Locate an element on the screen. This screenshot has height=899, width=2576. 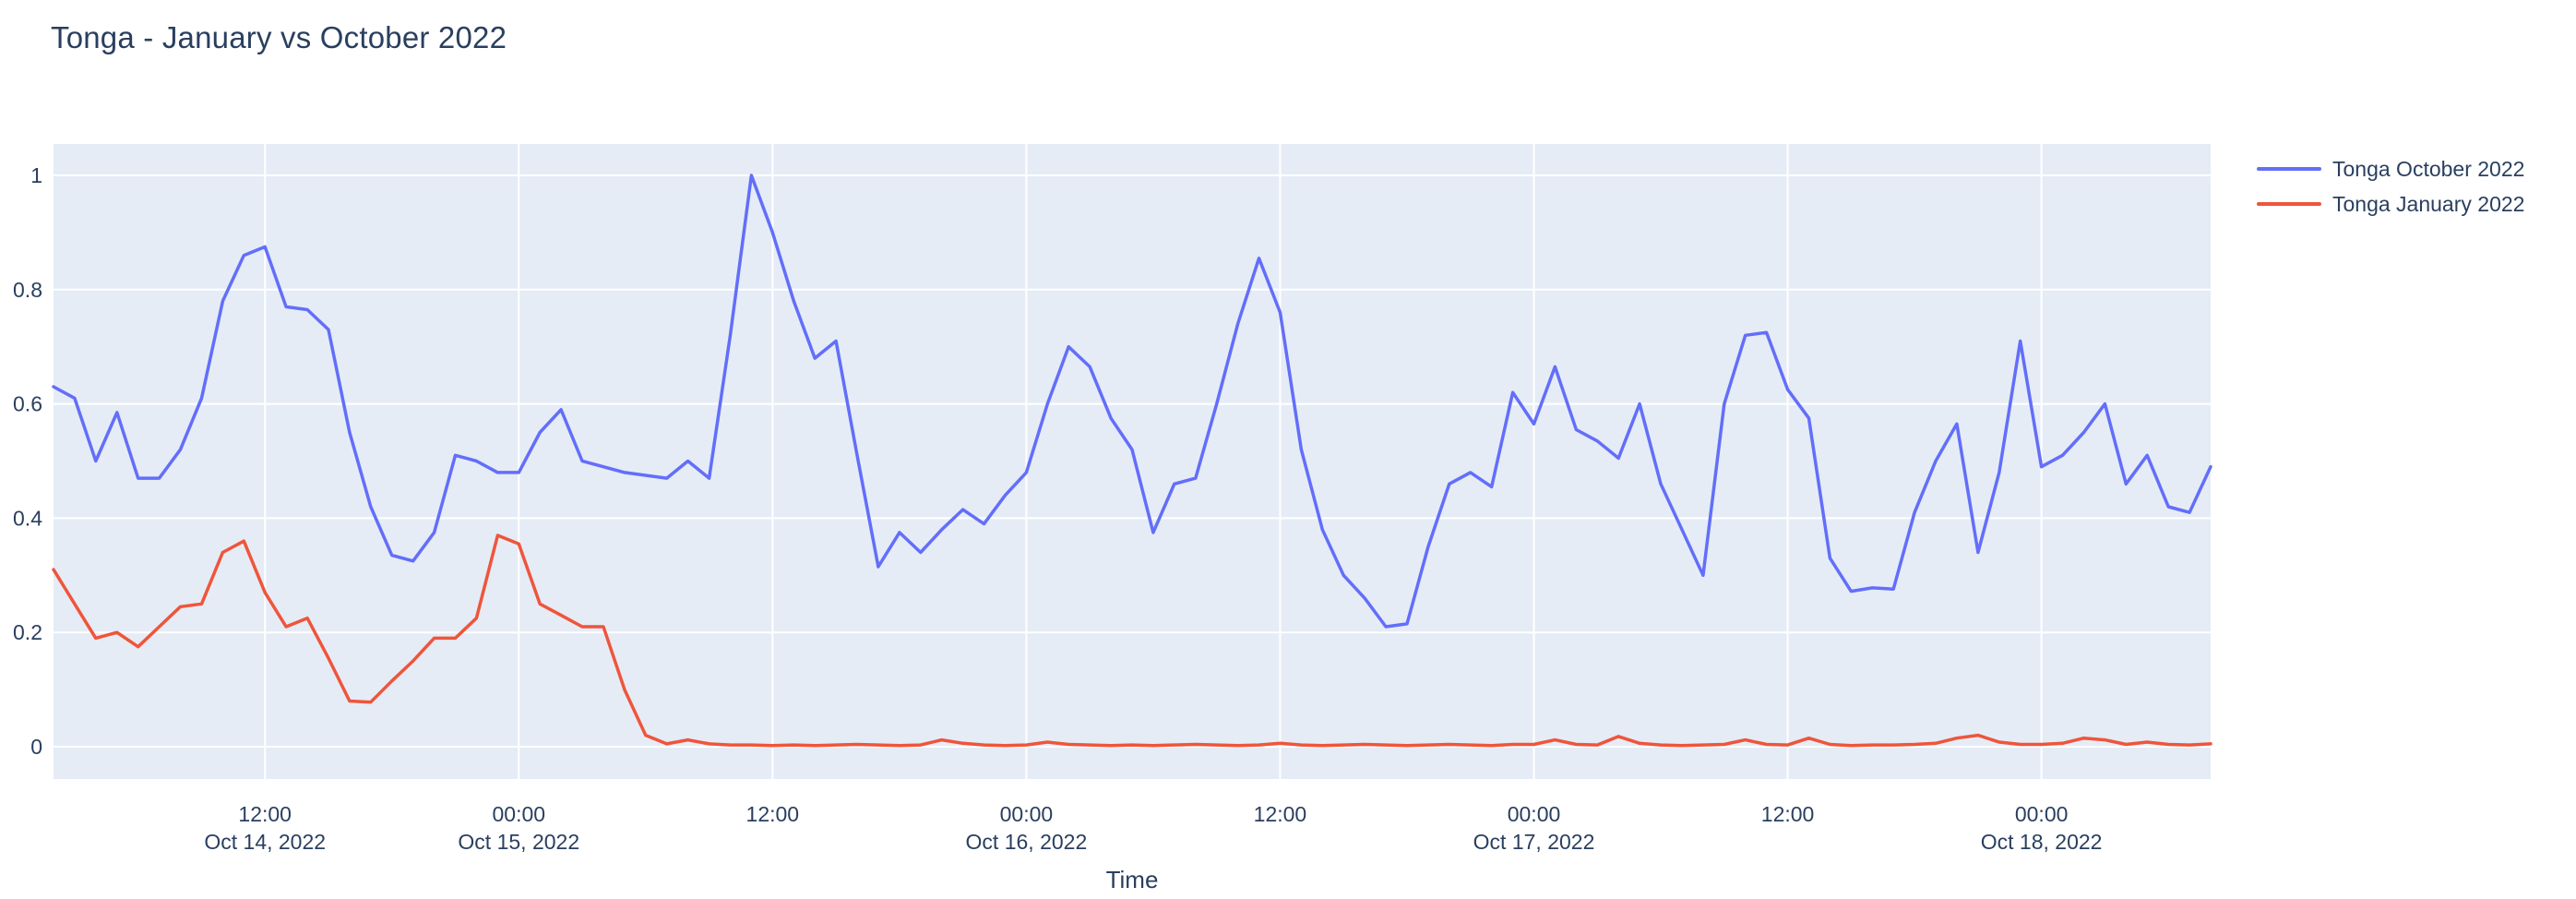
legend-line-swatch-october is located at coordinates (2289, 169).